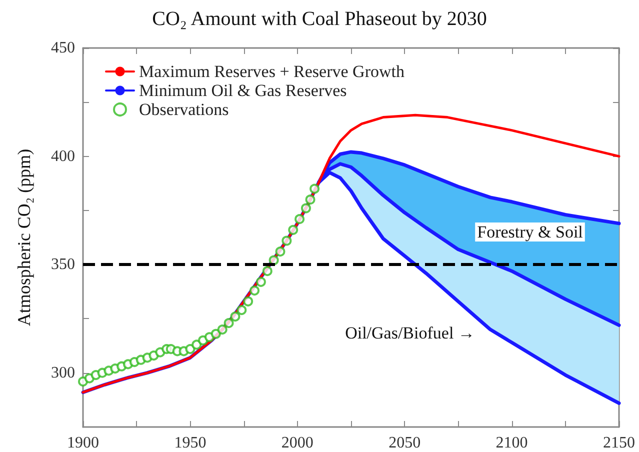 The width and height of the screenshot is (639, 452). Describe the element at coordinates (243, 90) in the screenshot. I see `legend-label: Minimum Oil & Gas Reserves` at that location.